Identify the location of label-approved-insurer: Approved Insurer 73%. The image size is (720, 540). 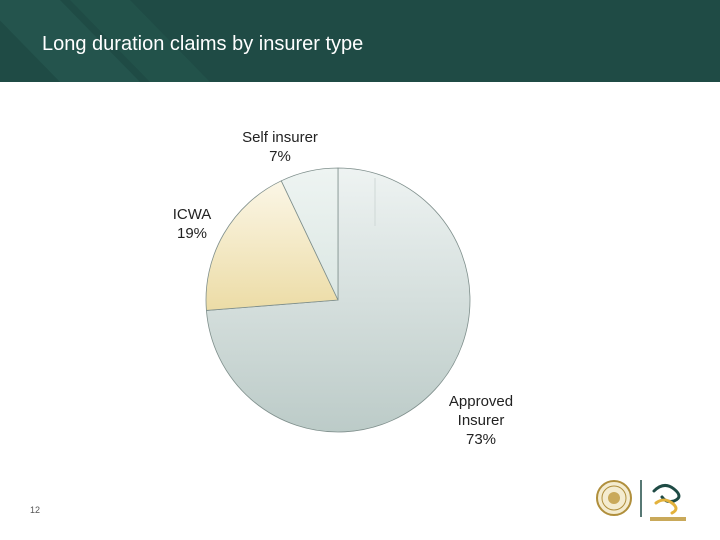
(481, 420).